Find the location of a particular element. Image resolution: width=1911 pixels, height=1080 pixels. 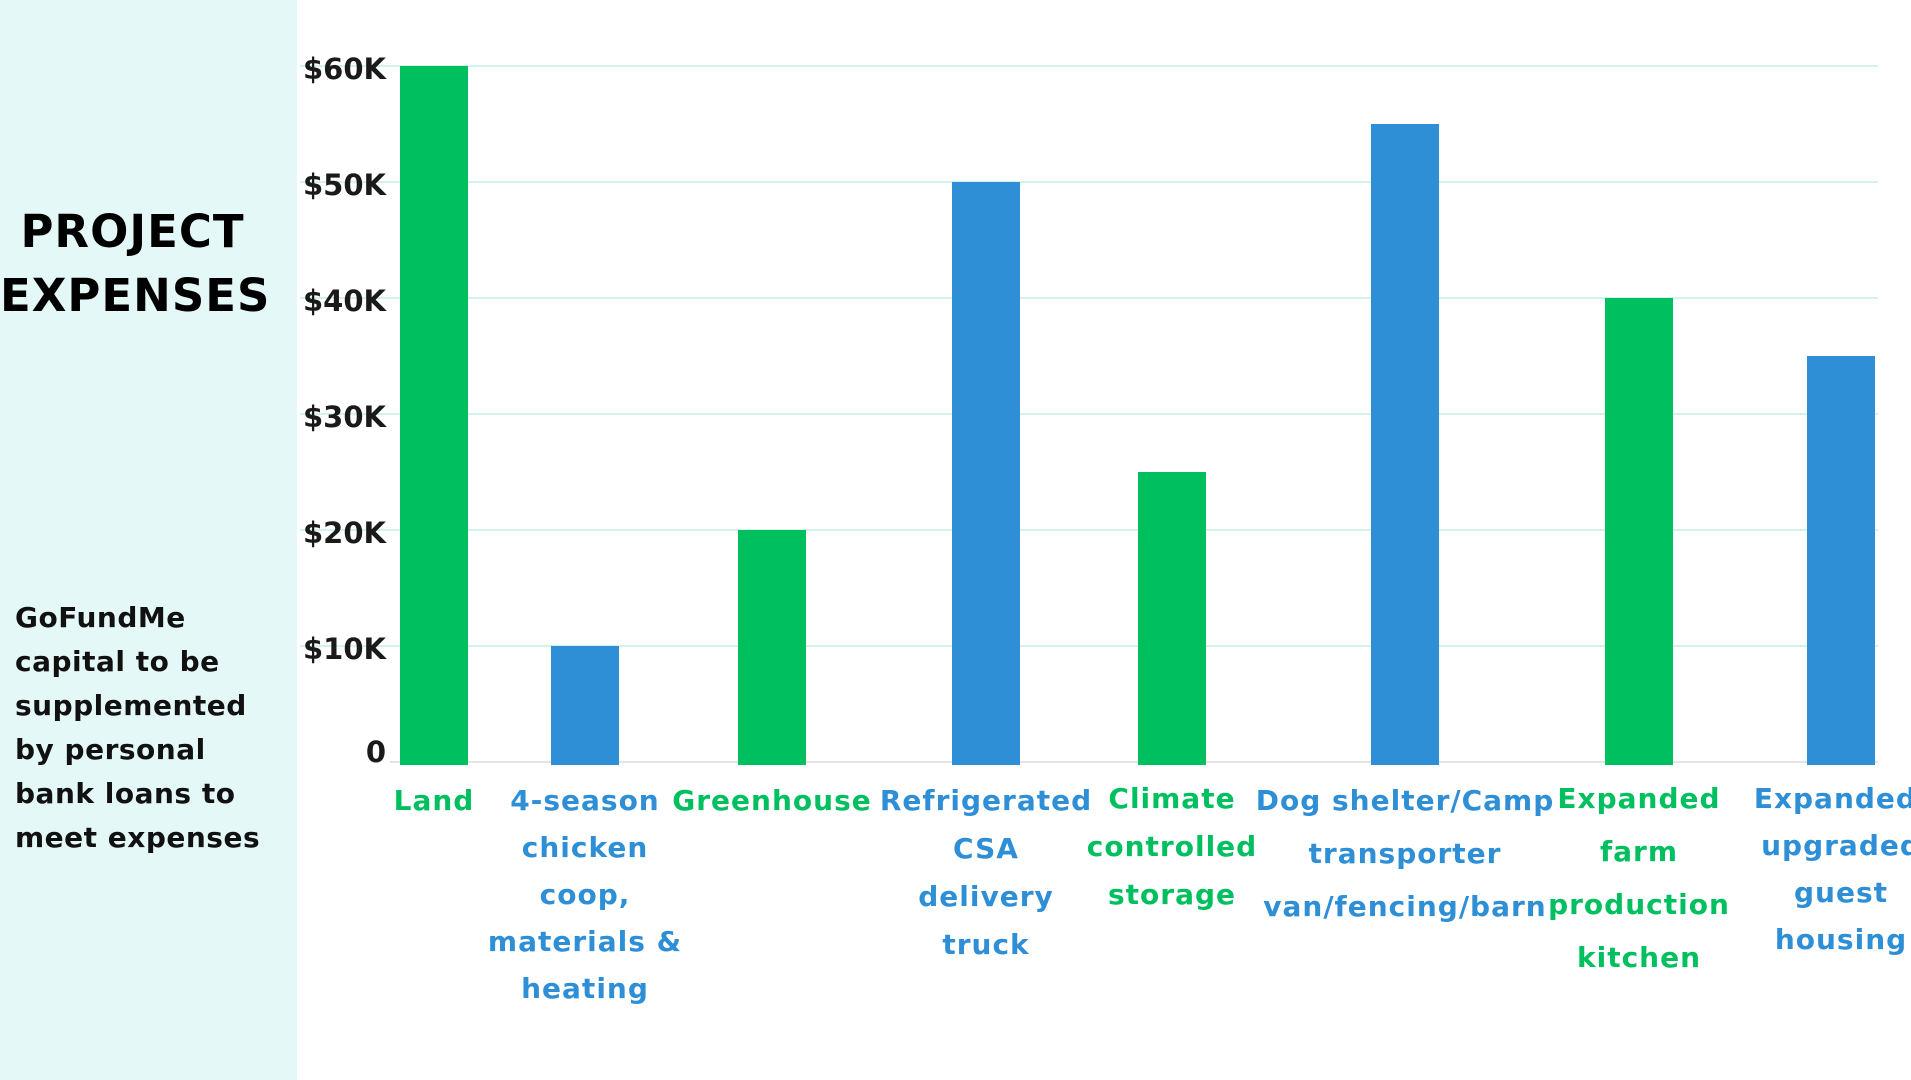

panel-note-line-3: supplemented is located at coordinates (131, 705).